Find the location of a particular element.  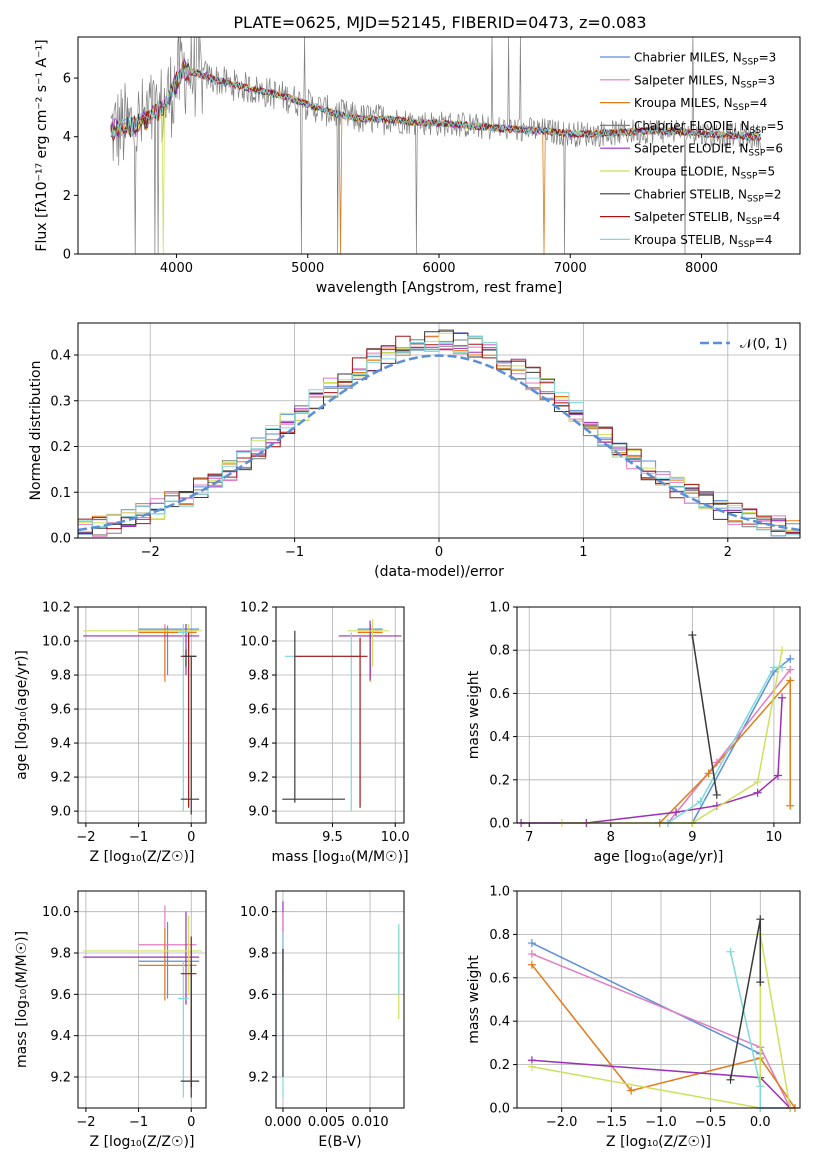

y-tick-label: 2 is located at coordinates (67, 196).